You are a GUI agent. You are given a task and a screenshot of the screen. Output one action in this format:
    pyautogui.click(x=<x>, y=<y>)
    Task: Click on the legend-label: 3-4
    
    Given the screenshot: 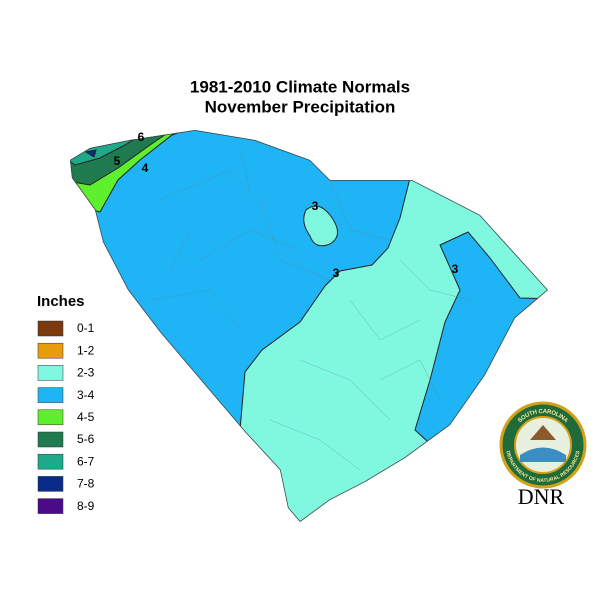 What is the action you would take?
    pyautogui.click(x=86, y=395)
    